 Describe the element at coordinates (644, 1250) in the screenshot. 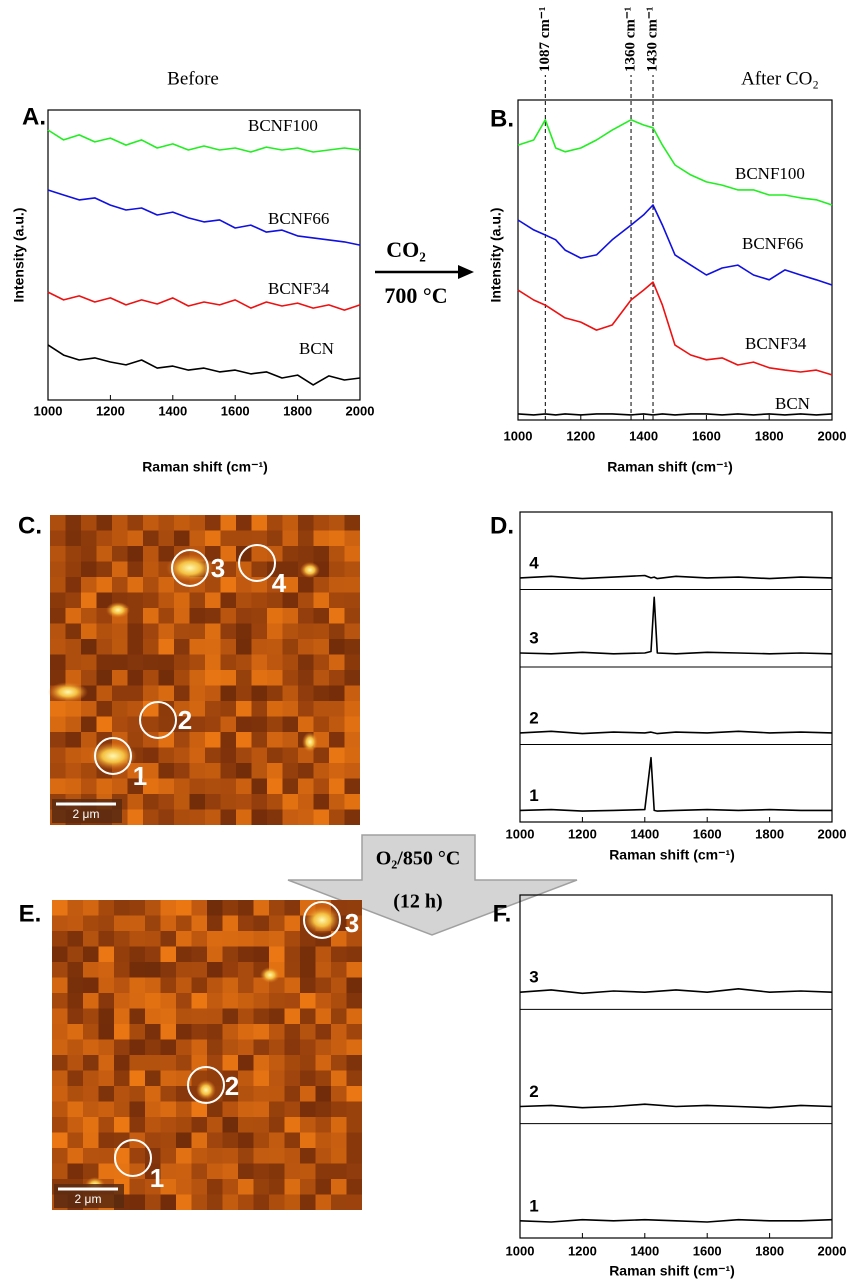

I see `x-tick-label: 1400` at that location.